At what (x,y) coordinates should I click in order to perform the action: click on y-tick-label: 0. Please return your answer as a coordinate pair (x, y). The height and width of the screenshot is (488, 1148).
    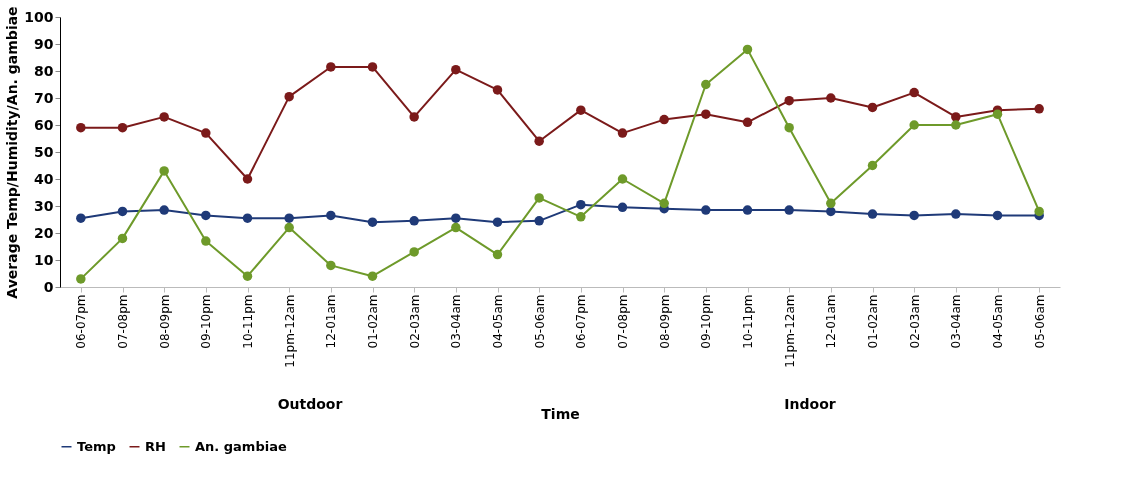
    Looking at the image, I should click on (48, 286).